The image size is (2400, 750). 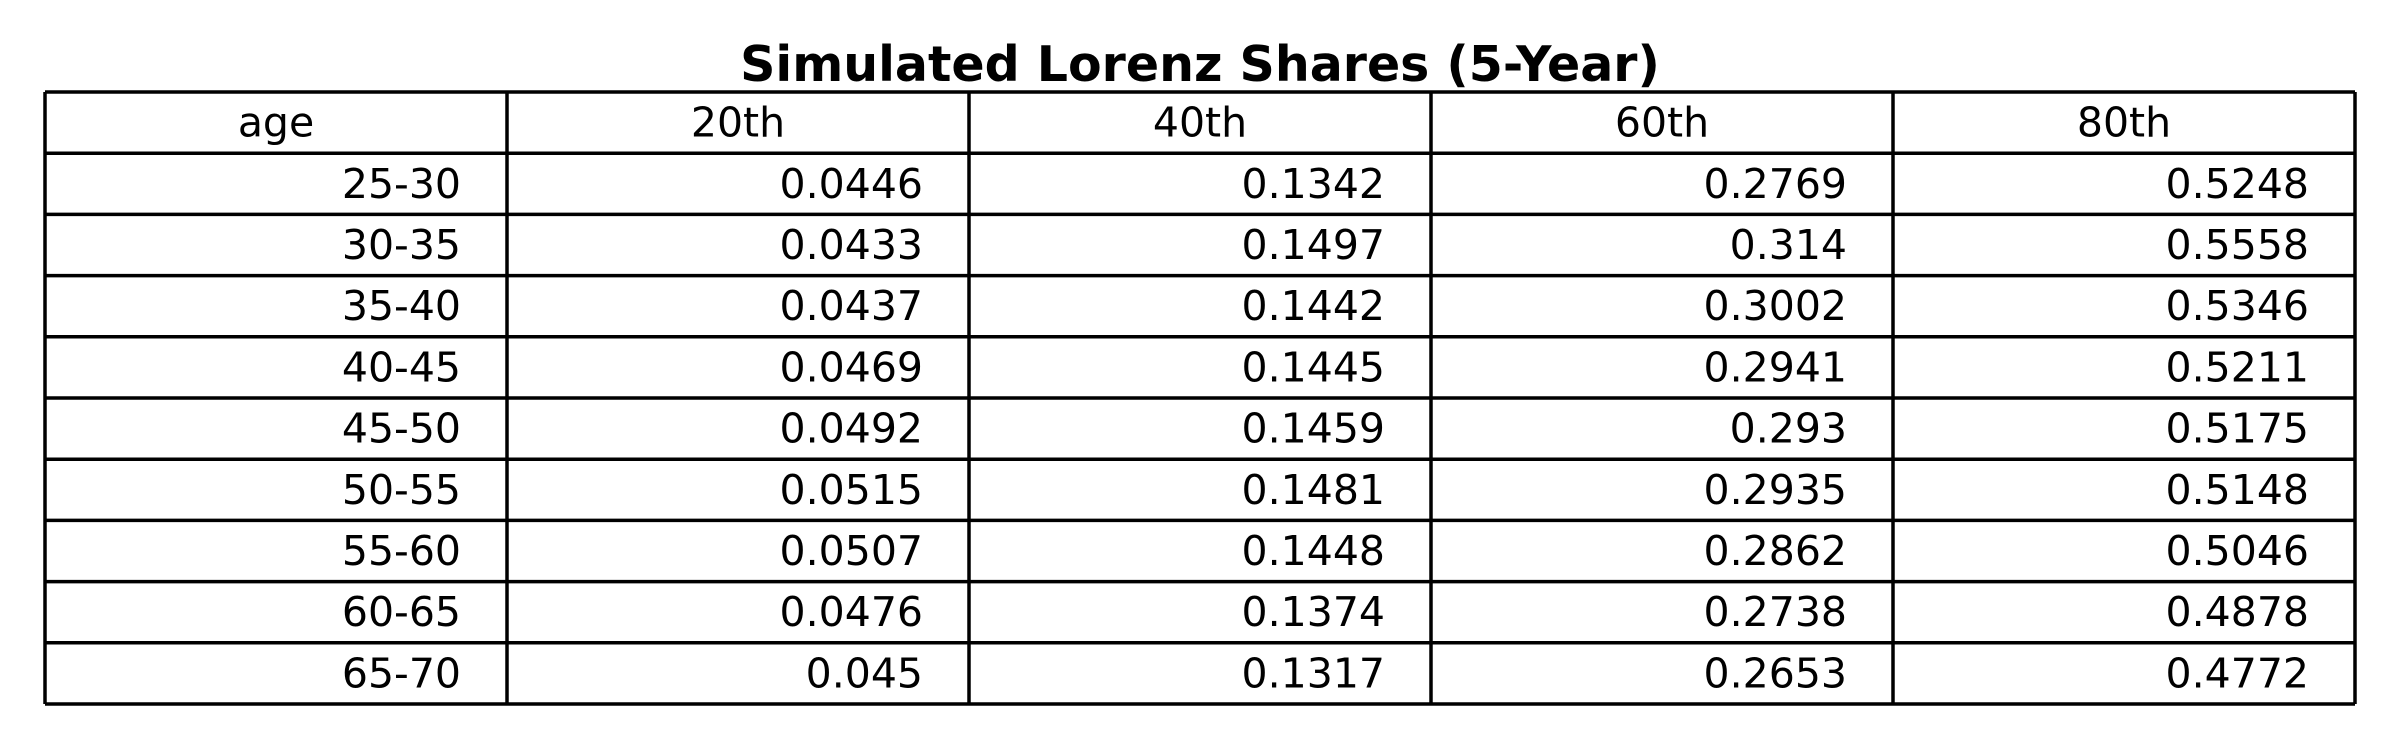 I want to click on table-cell: 0.293, so click(x=1788, y=429).